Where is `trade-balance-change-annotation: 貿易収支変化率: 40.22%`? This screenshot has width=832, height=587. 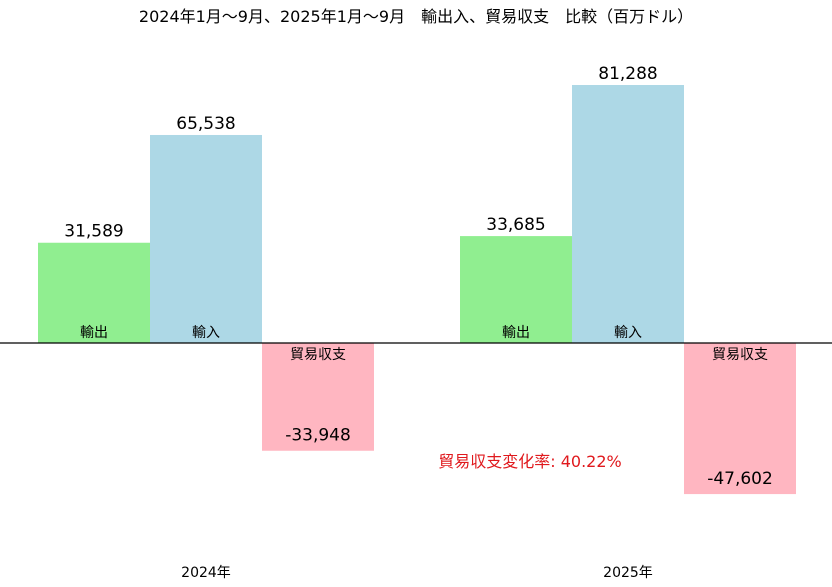 trade-balance-change-annotation: 貿易収支変化率: 40.22% is located at coordinates (530, 461).